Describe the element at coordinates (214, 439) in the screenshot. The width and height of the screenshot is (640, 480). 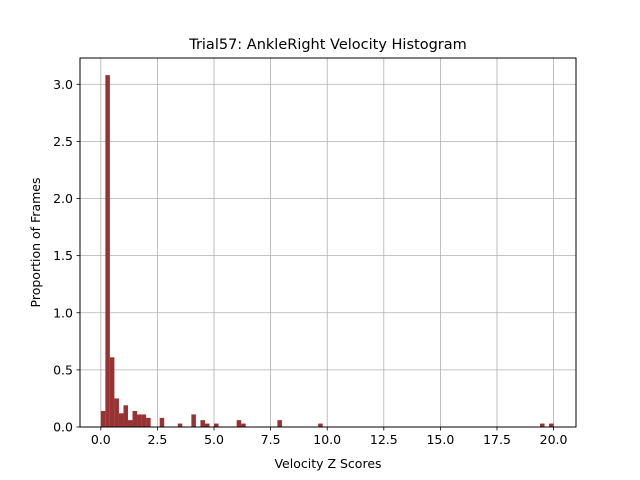
I see `x-tick-label: 5.0` at that location.